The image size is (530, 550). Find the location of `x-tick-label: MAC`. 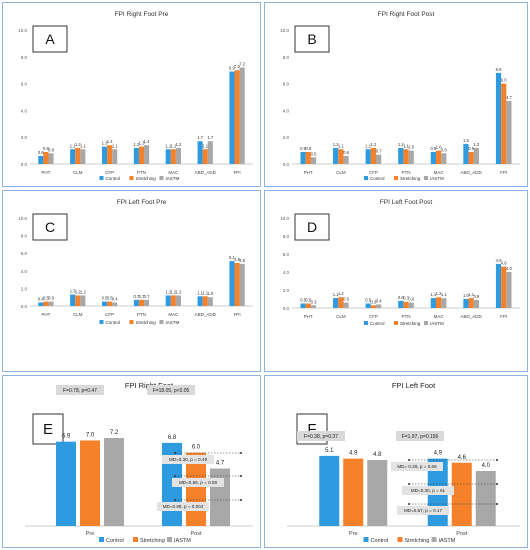

x-tick-label: MAC is located at coordinates (439, 316).